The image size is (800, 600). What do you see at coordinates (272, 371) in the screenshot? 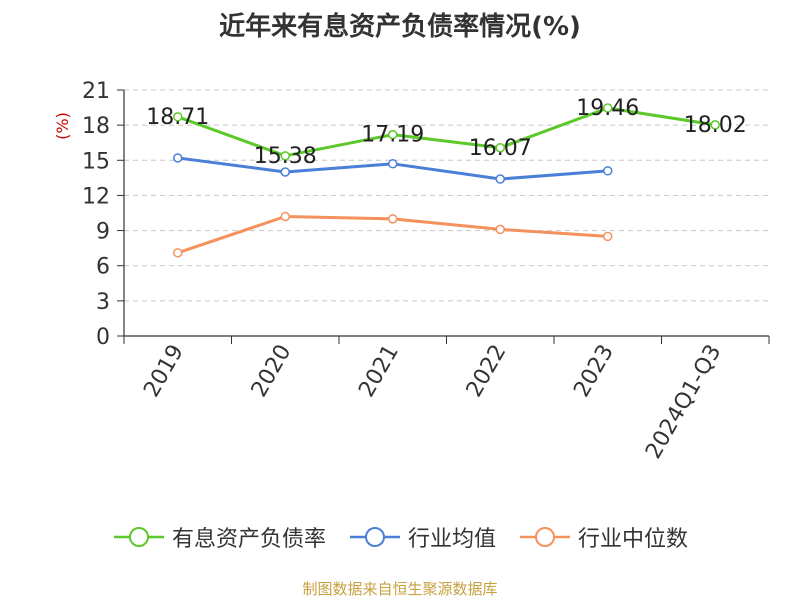
I see `x-tick-label: 2020` at bounding box center [272, 371].